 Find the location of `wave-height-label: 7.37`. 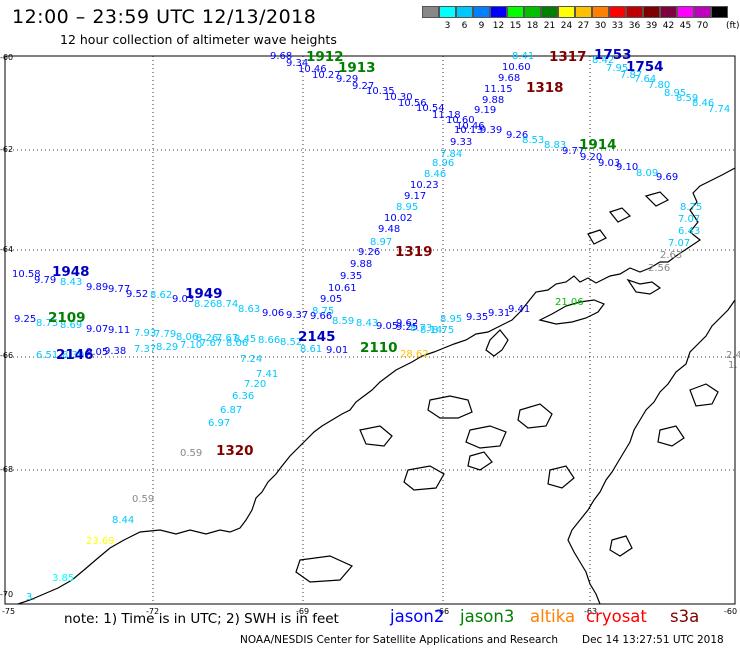

wave-height-label: 7.37 is located at coordinates (145, 349).